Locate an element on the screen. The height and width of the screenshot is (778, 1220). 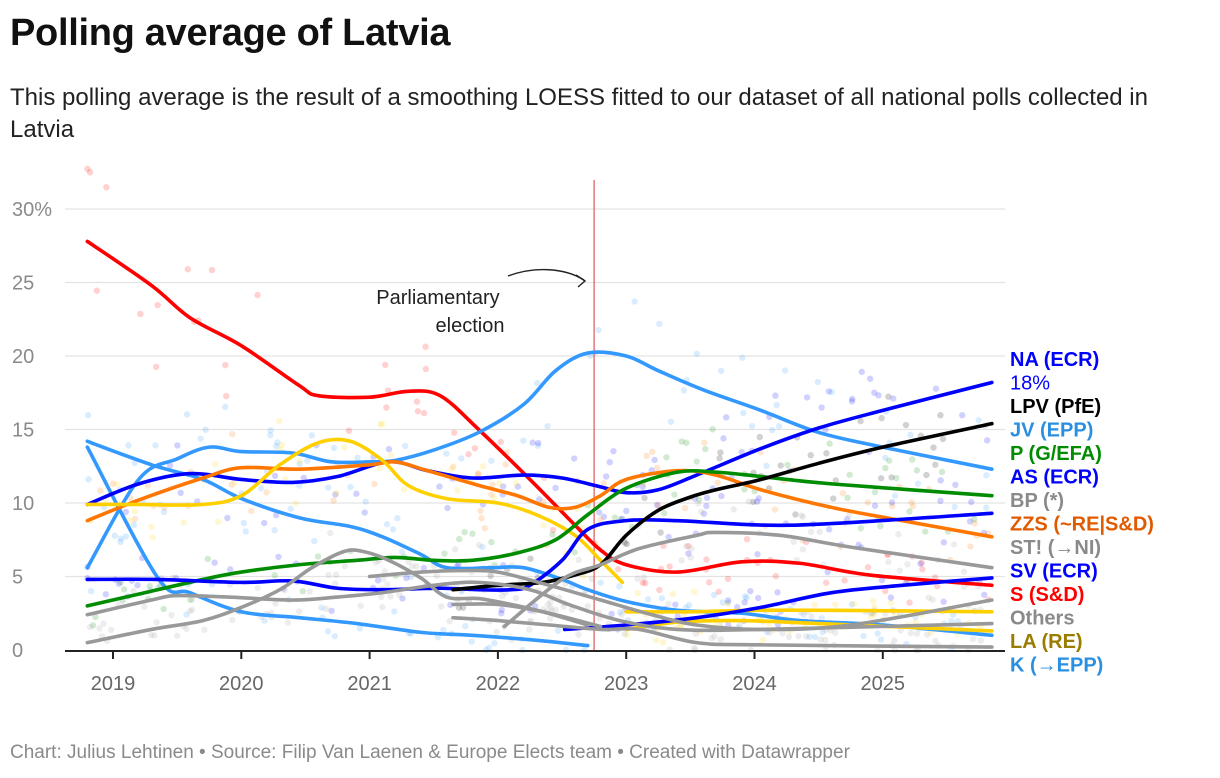
end-label: SV (ECR) is located at coordinates (1054, 572).